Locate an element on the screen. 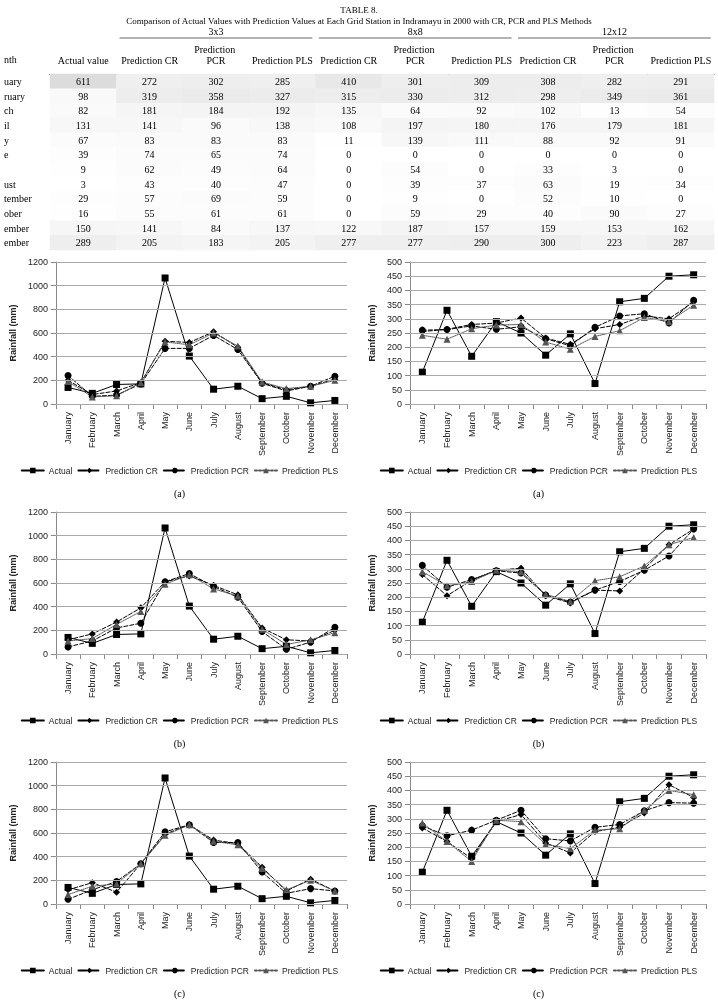  y-tick-label: 1000 is located at coordinates (37, 285).